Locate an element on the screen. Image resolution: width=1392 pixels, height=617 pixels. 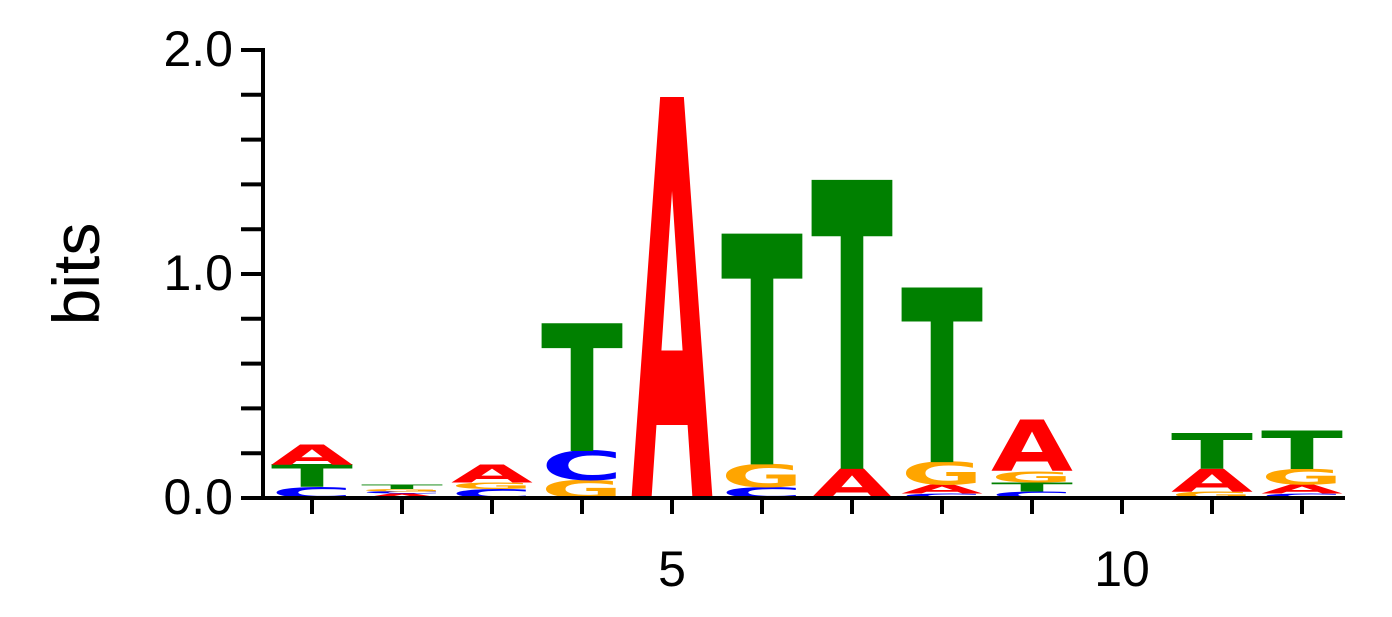
x-axis-ticks: 5 10 is located at coordinates (807, 547).